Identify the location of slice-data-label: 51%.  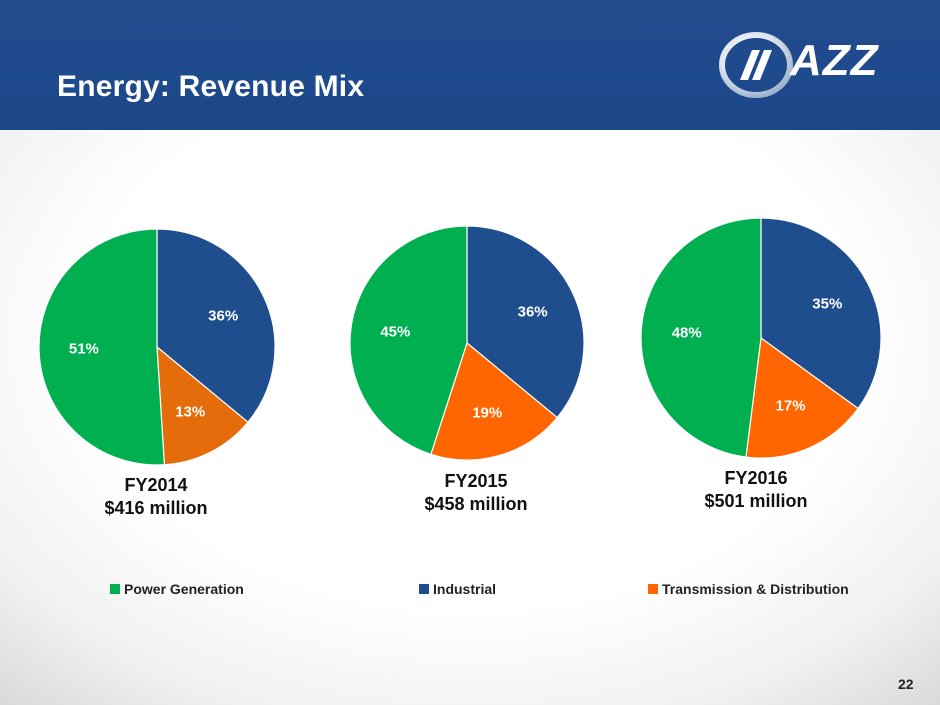
(83, 349).